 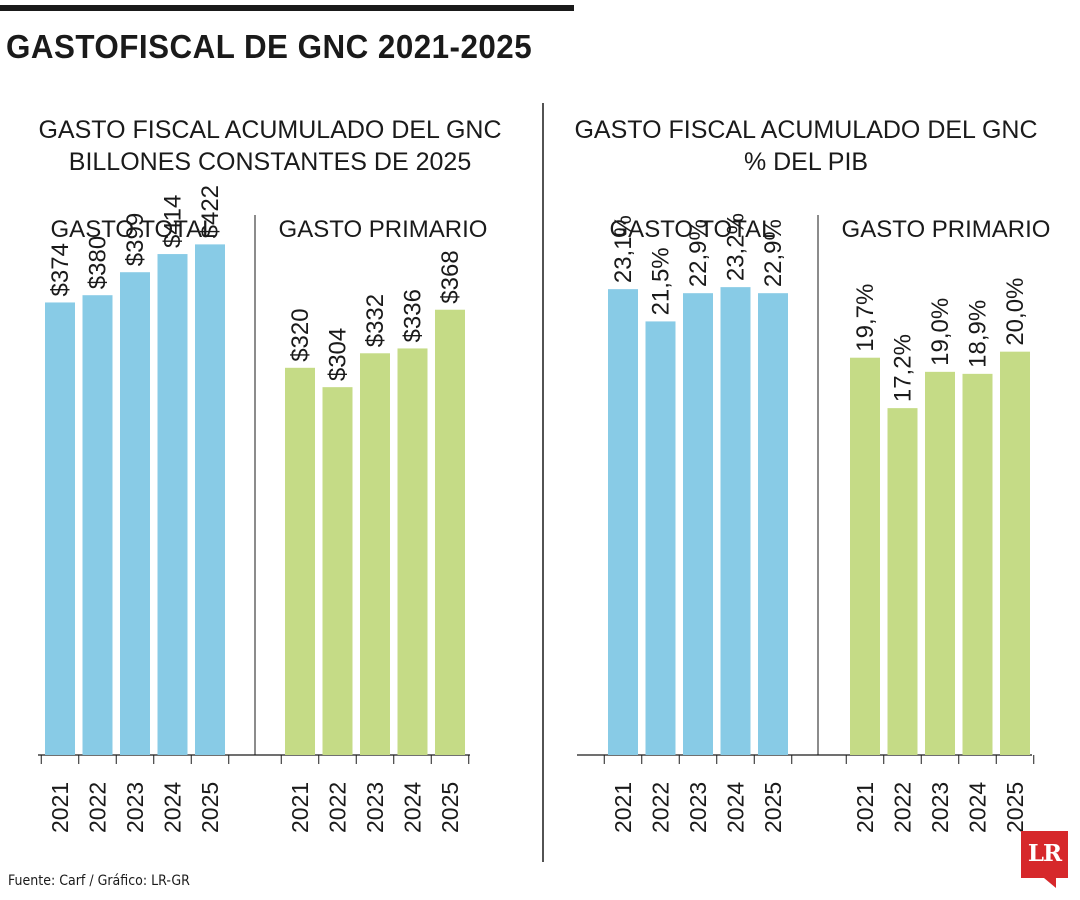 I want to click on data-label: $399, so click(x=135, y=239).